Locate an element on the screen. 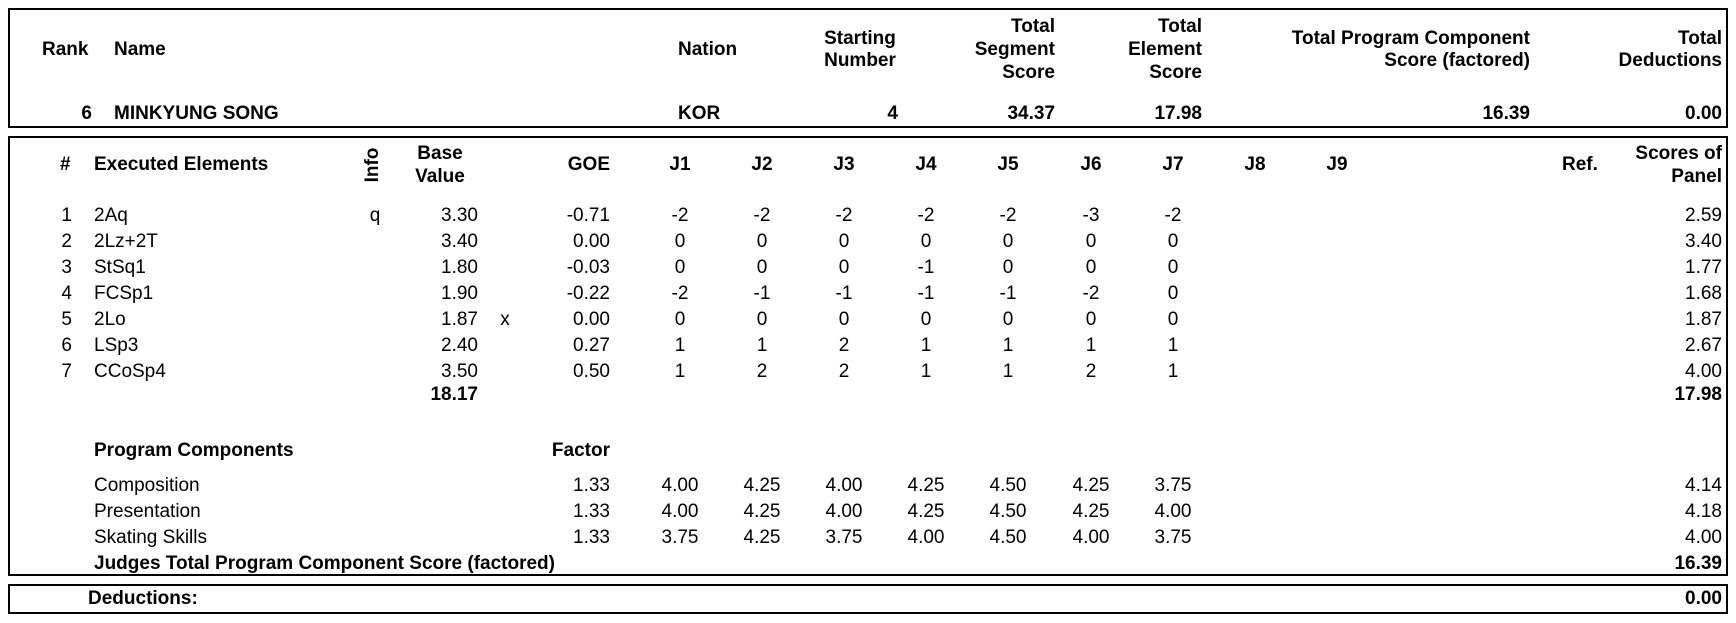 The image size is (1736, 623). judge-header-2: J2 is located at coordinates (762, 164).